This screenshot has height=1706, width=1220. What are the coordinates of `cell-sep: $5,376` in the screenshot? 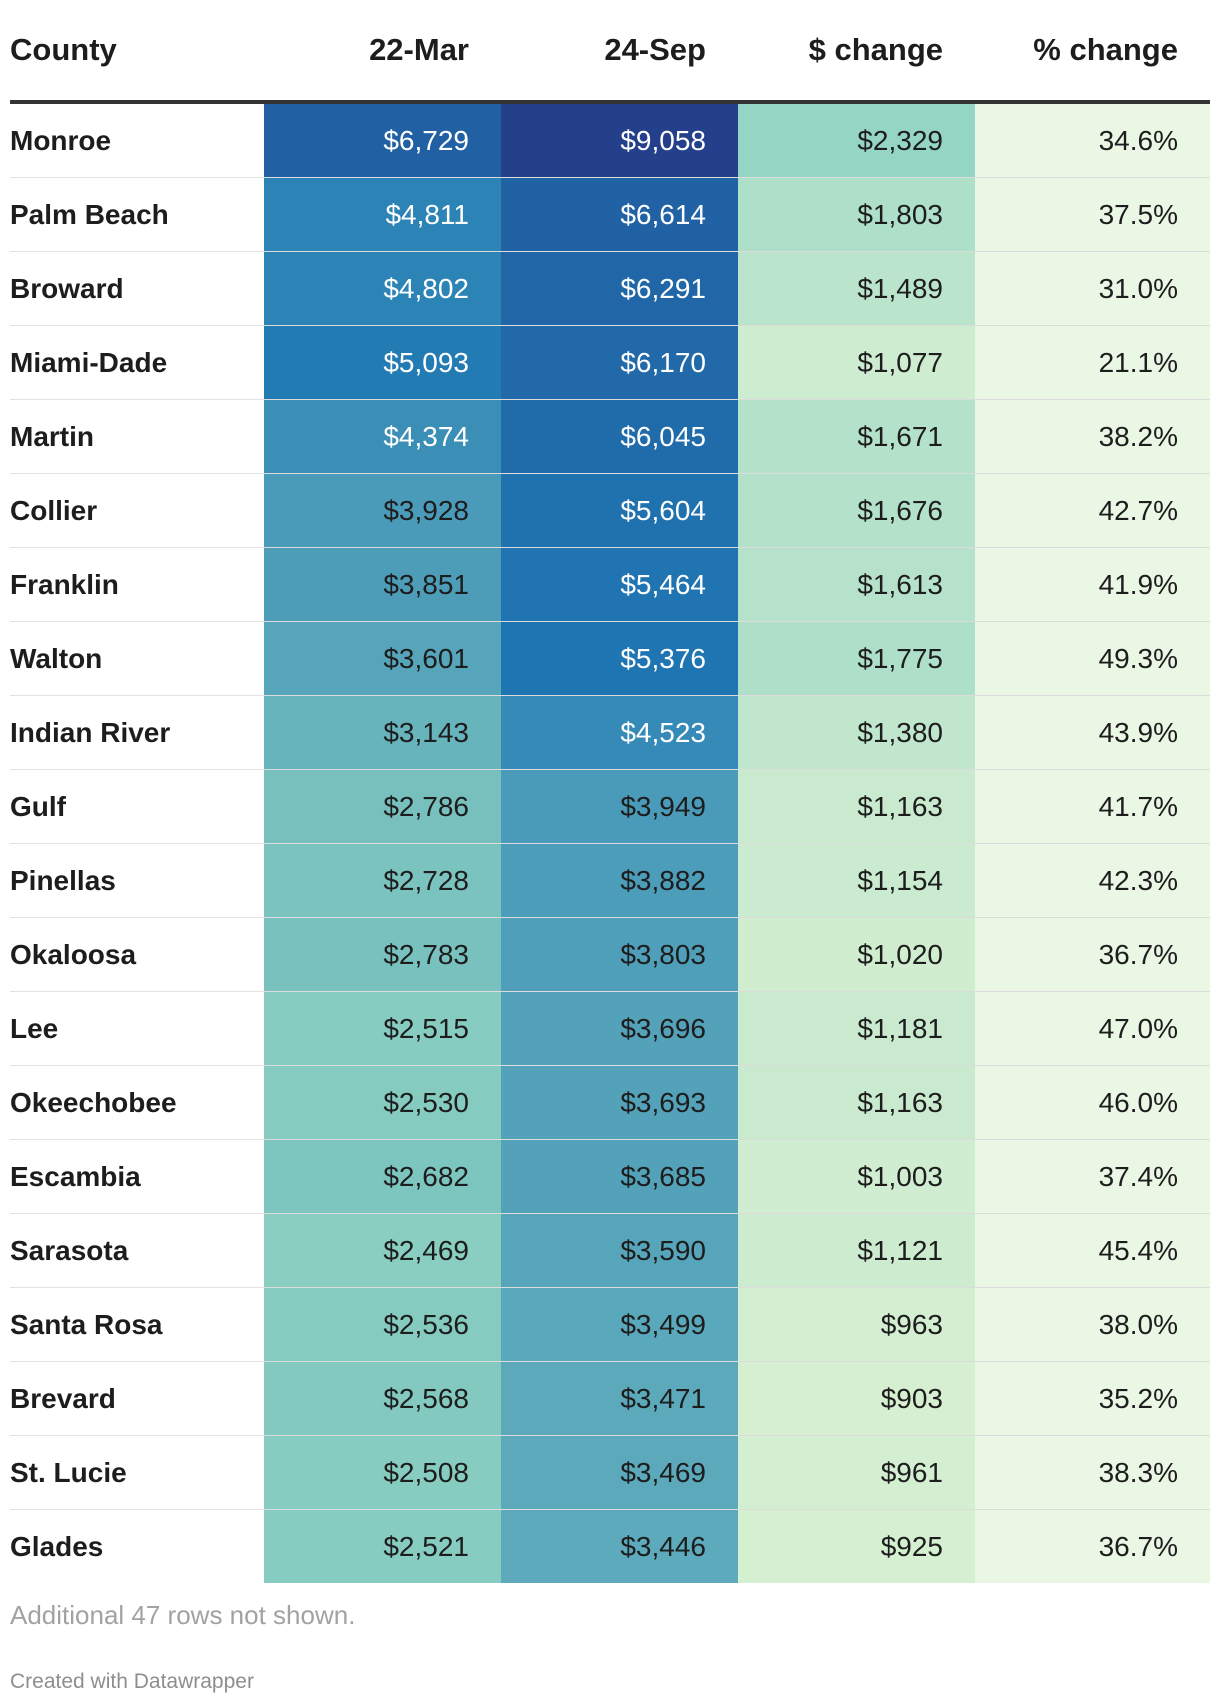 It's located at (619, 658).